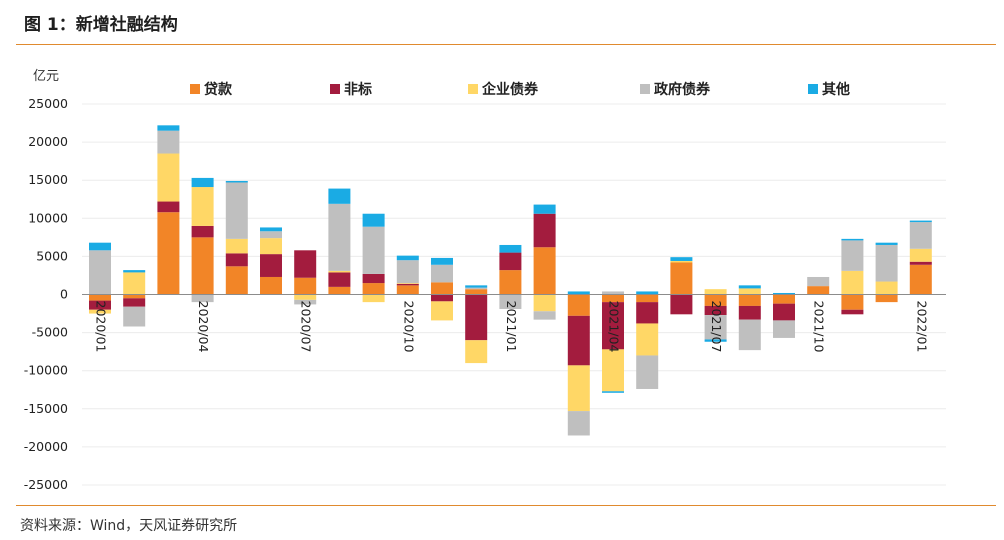 This screenshot has height=540, width=1004. I want to click on y-tick-label: 20000, so click(48, 141).